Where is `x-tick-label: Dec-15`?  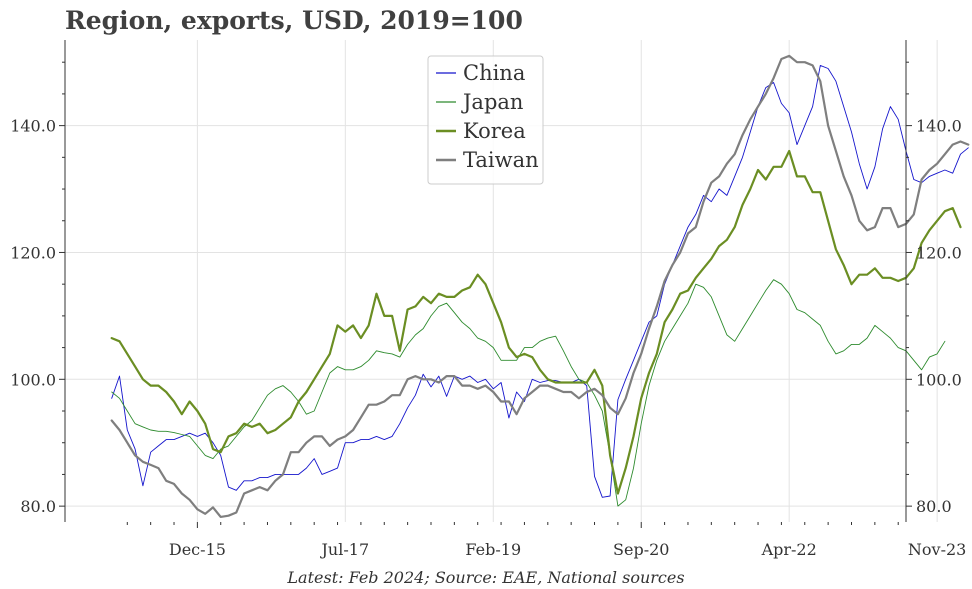 x-tick-label: Dec-15 is located at coordinates (197, 549).